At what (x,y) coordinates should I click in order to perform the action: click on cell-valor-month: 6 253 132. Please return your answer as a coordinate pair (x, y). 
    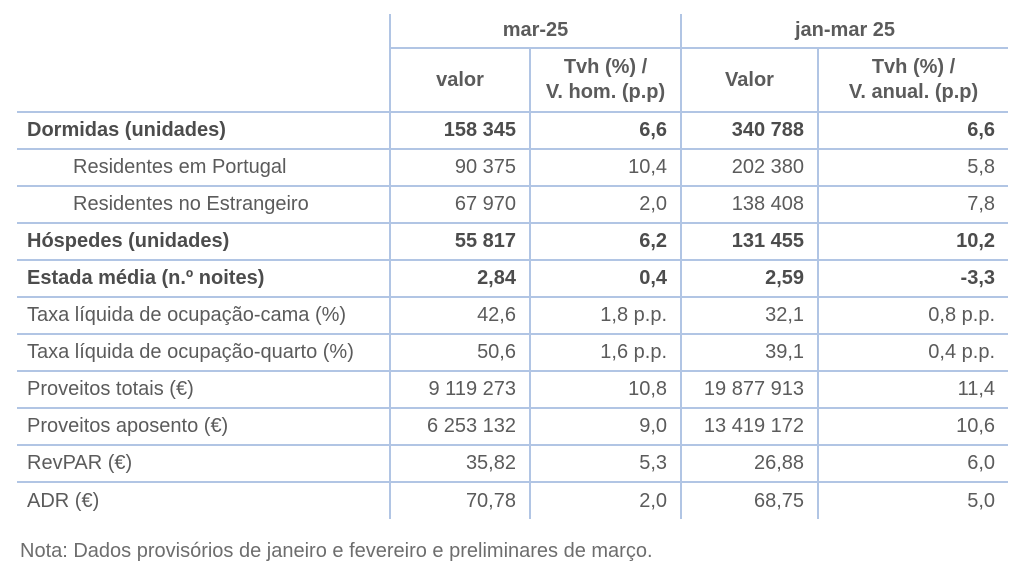
    Looking at the image, I should click on (459, 427).